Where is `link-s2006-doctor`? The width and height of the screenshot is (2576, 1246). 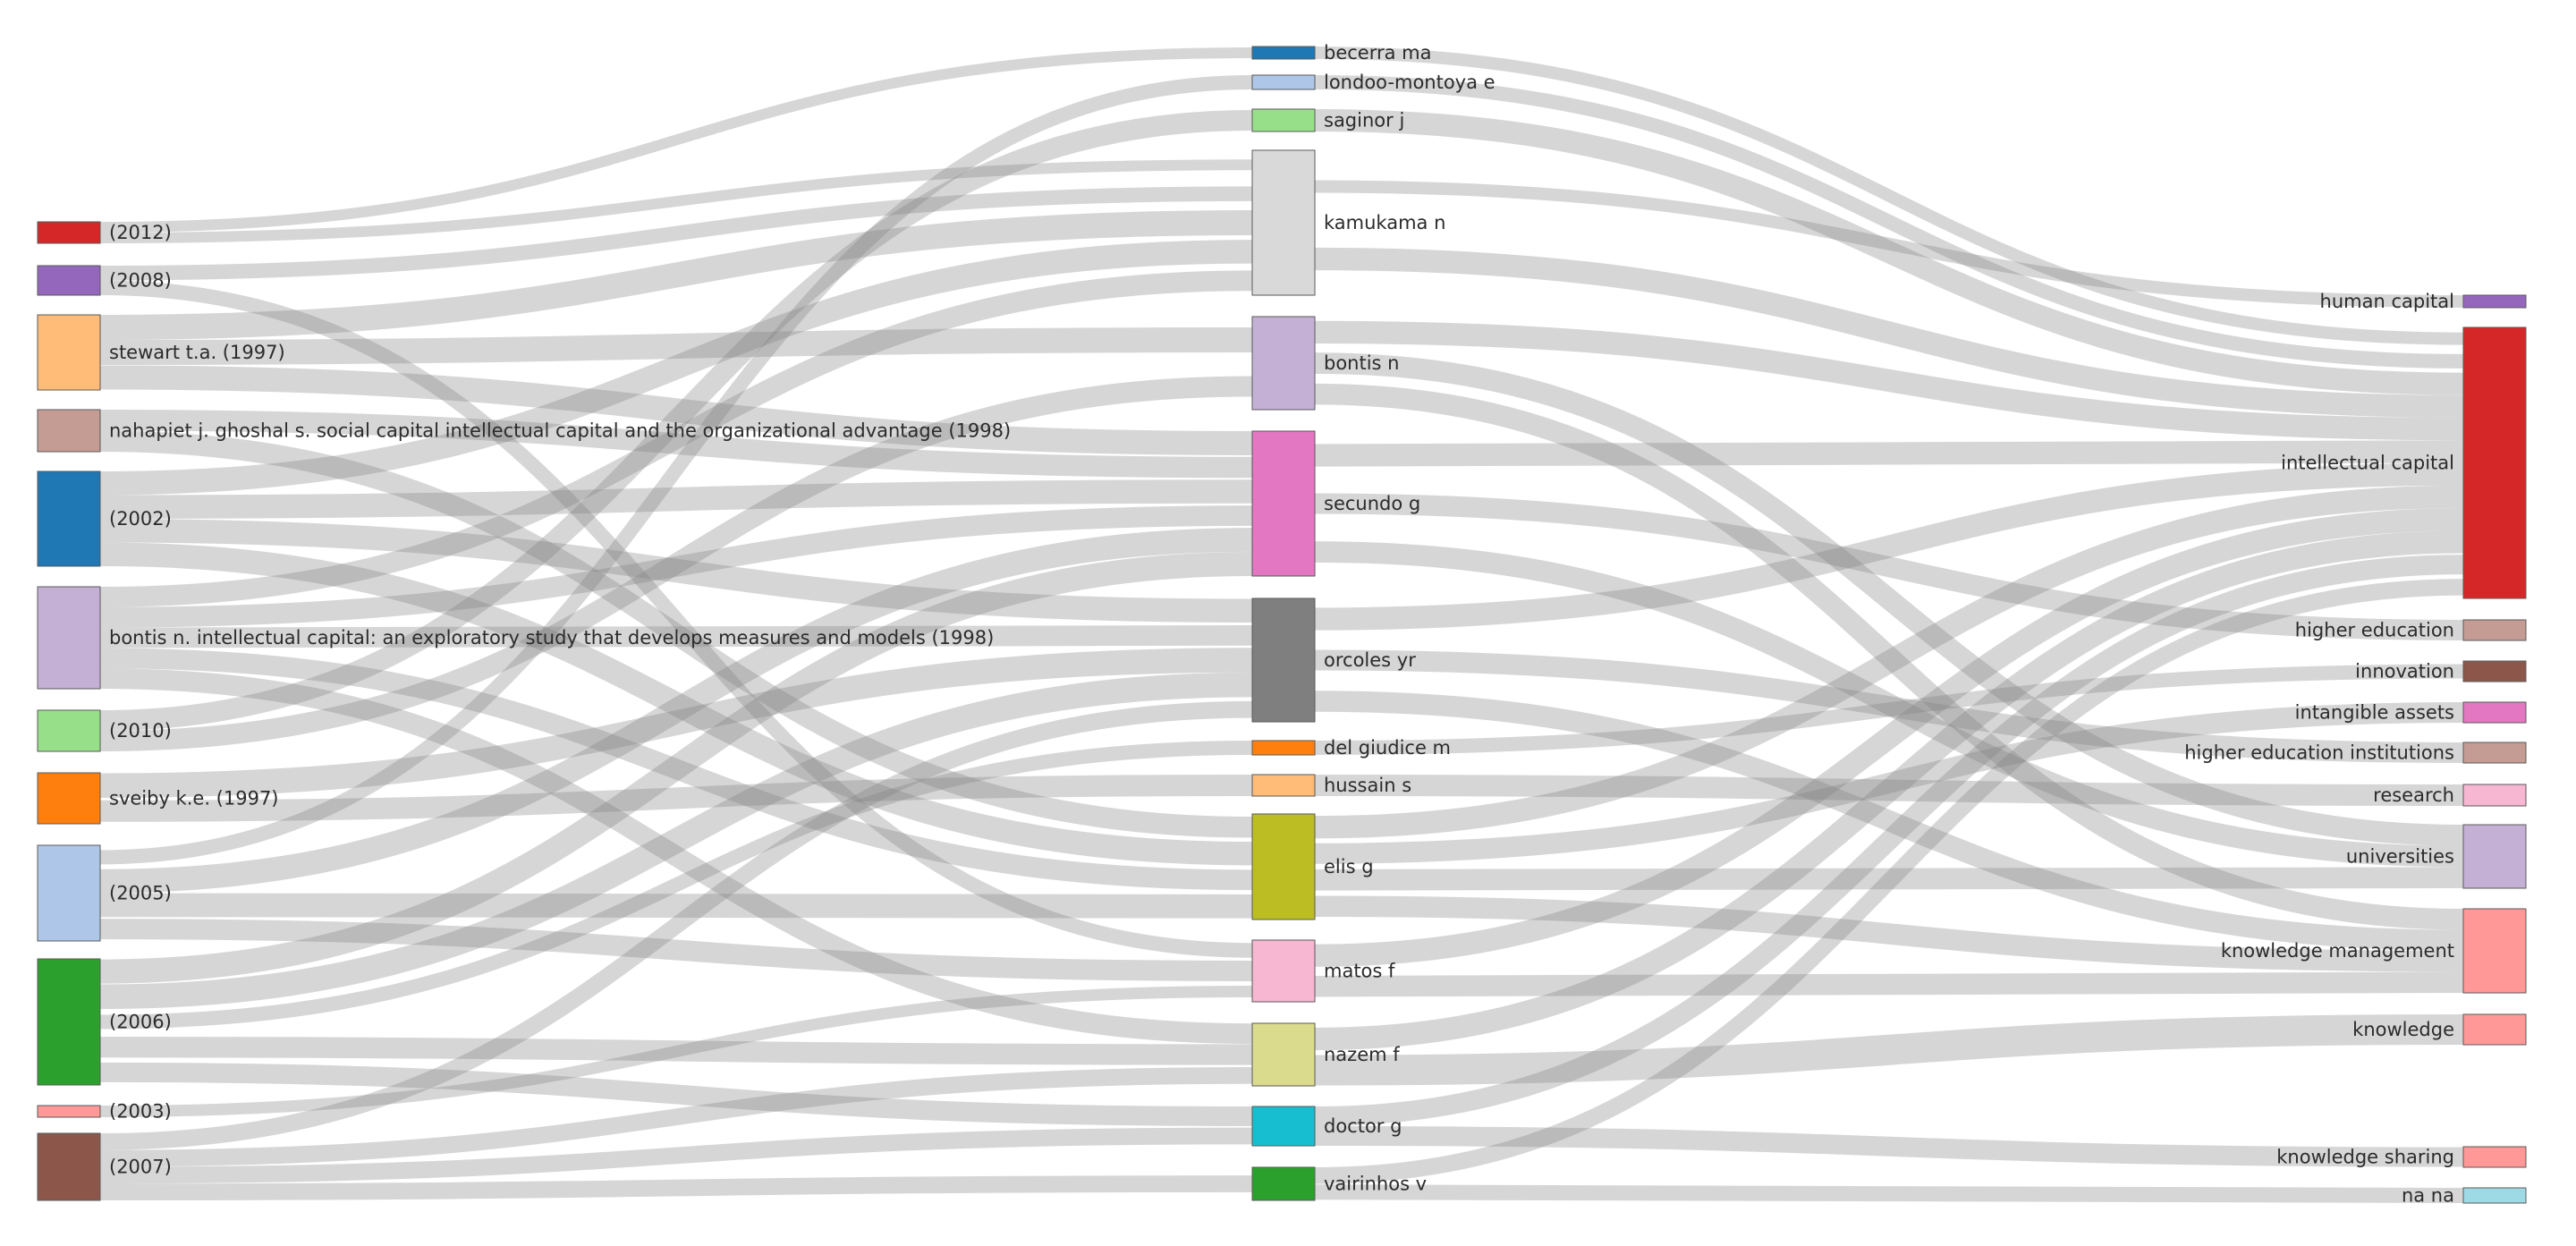
link-s2006-doctor is located at coordinates (676, 1094).